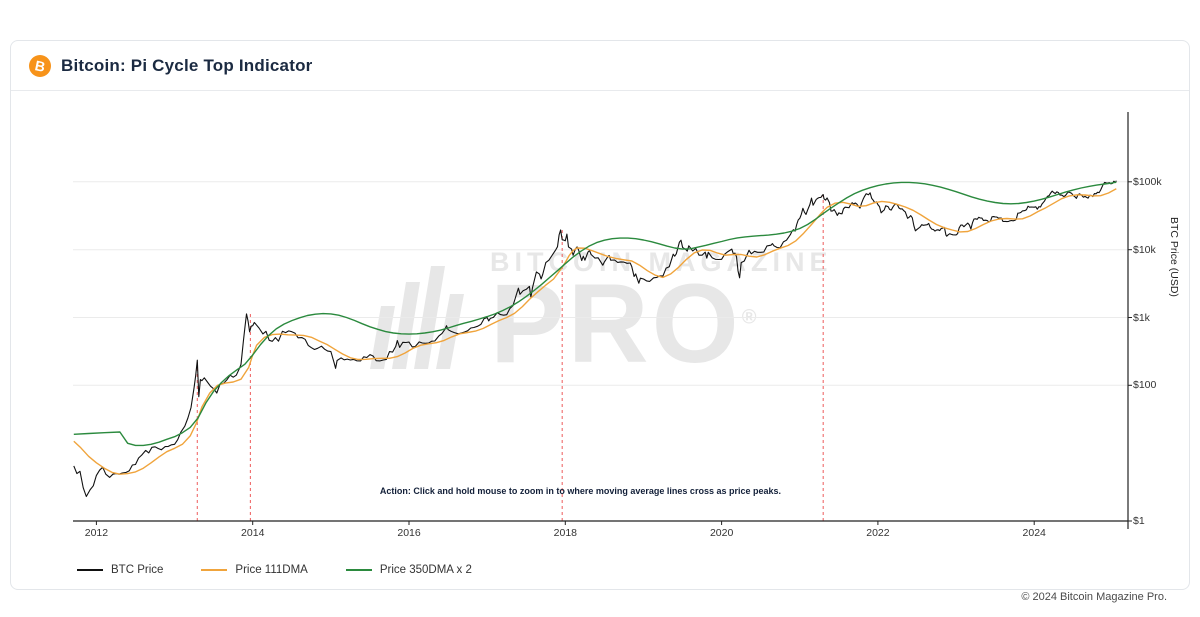  What do you see at coordinates (565, 533) in the screenshot?
I see `x-tick-label: 2018` at bounding box center [565, 533].